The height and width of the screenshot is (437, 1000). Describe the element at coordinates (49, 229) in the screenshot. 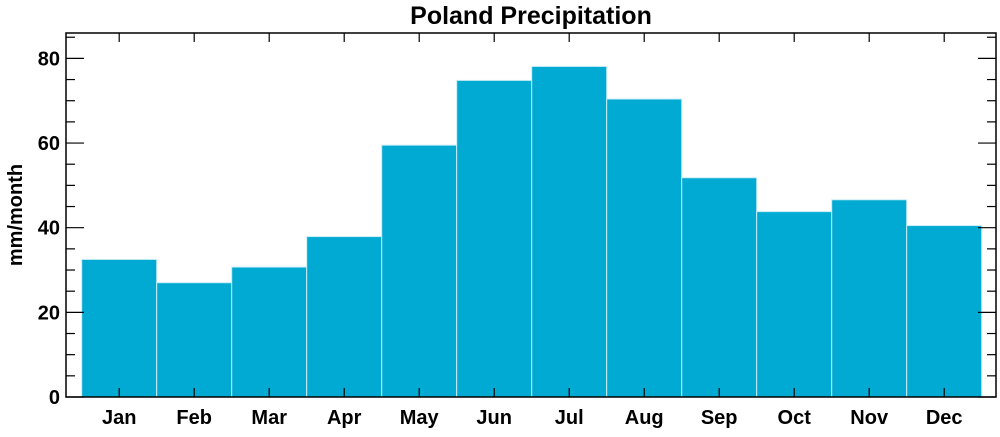

I see `y-tick-label: 40` at that location.